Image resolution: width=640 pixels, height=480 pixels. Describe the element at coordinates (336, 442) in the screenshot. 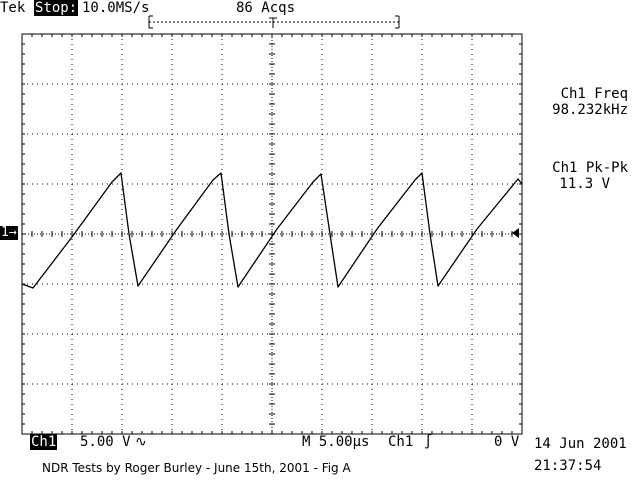

I see `timebase: M 5.00µs` at that location.